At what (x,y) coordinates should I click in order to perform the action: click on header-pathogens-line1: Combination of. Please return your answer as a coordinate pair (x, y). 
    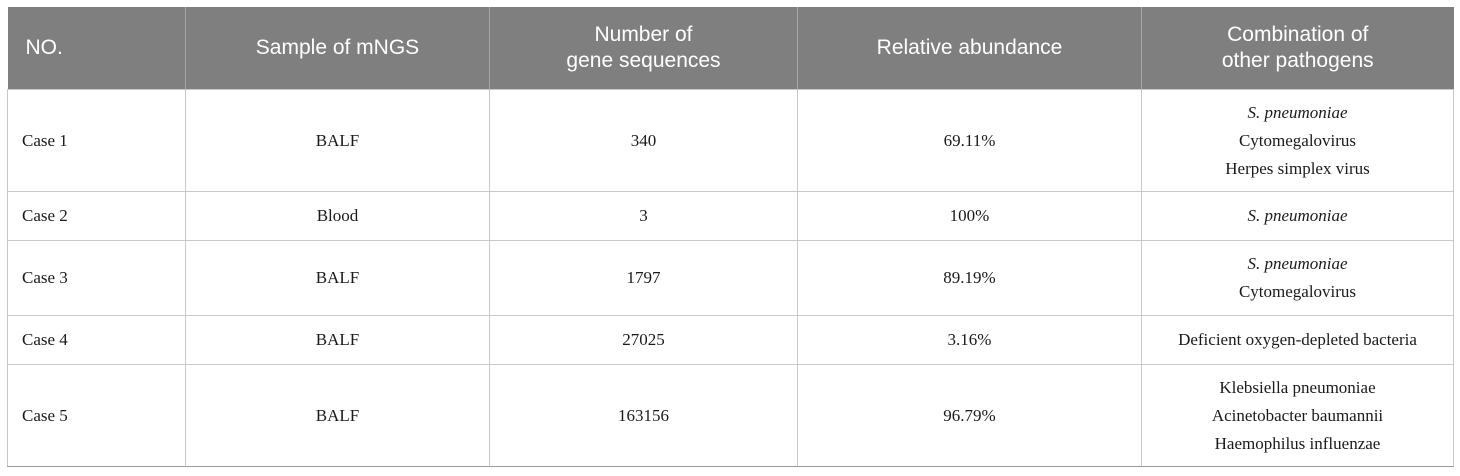
    Looking at the image, I should click on (1298, 34).